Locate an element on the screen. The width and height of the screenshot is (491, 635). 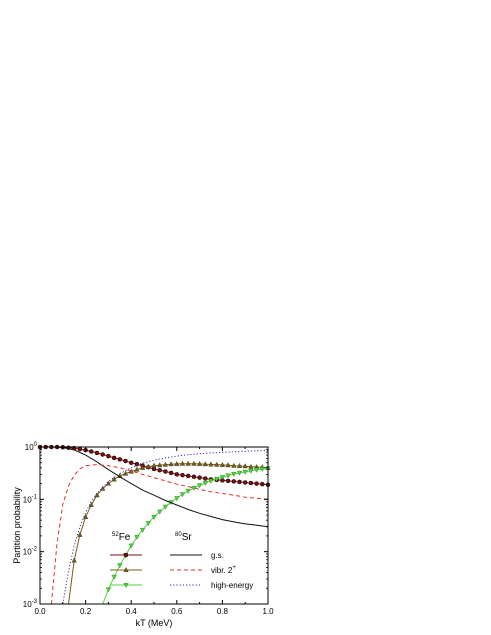
legend-marker-fe_vibr is located at coordinates (126, 569).